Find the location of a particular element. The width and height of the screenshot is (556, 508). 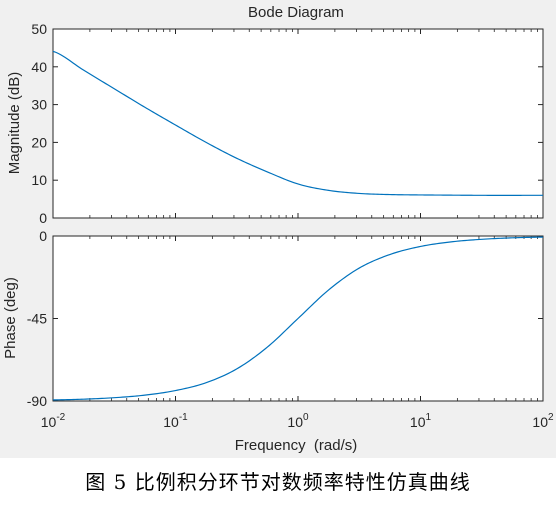

x-tick-label: 10⁰ is located at coordinates (298, 421).